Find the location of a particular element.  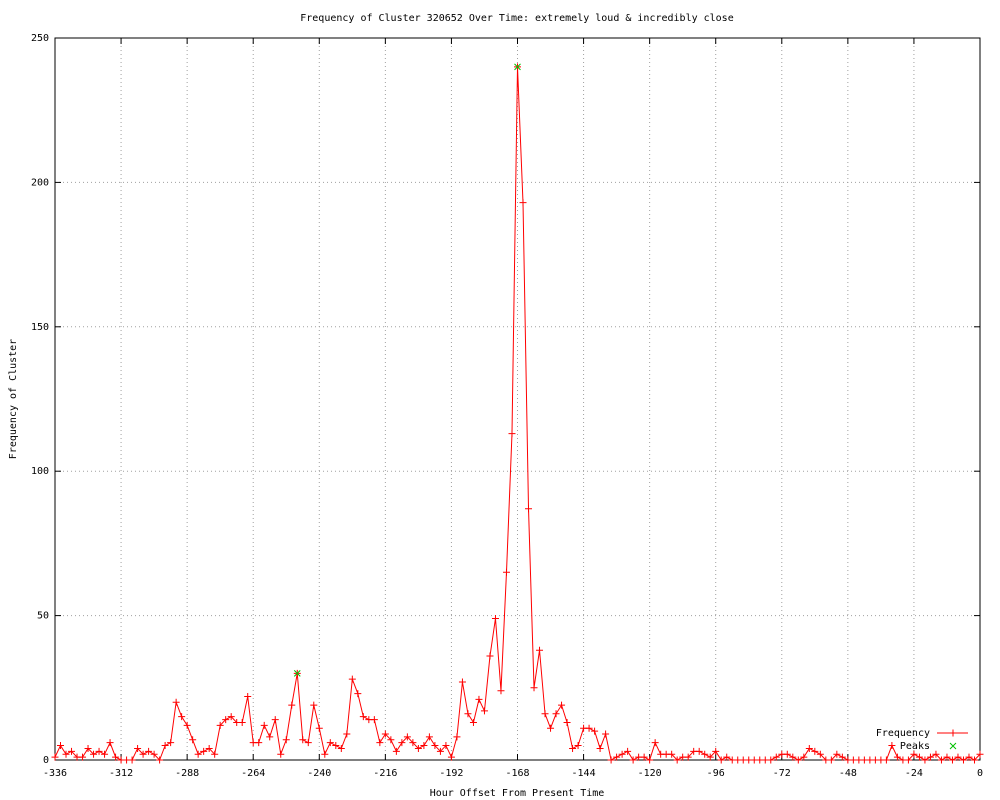

y-tick-label: 50 is located at coordinates (43, 616).